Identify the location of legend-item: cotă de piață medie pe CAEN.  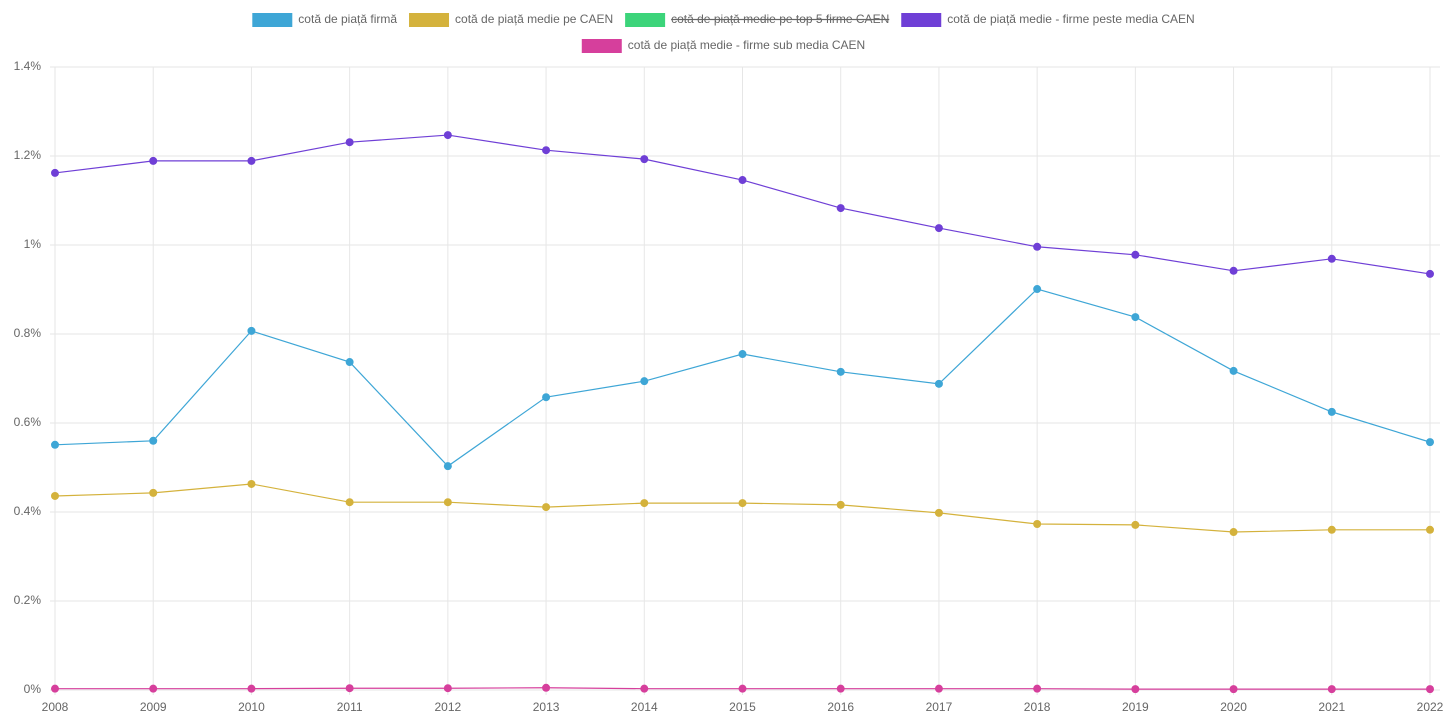
(511, 19).